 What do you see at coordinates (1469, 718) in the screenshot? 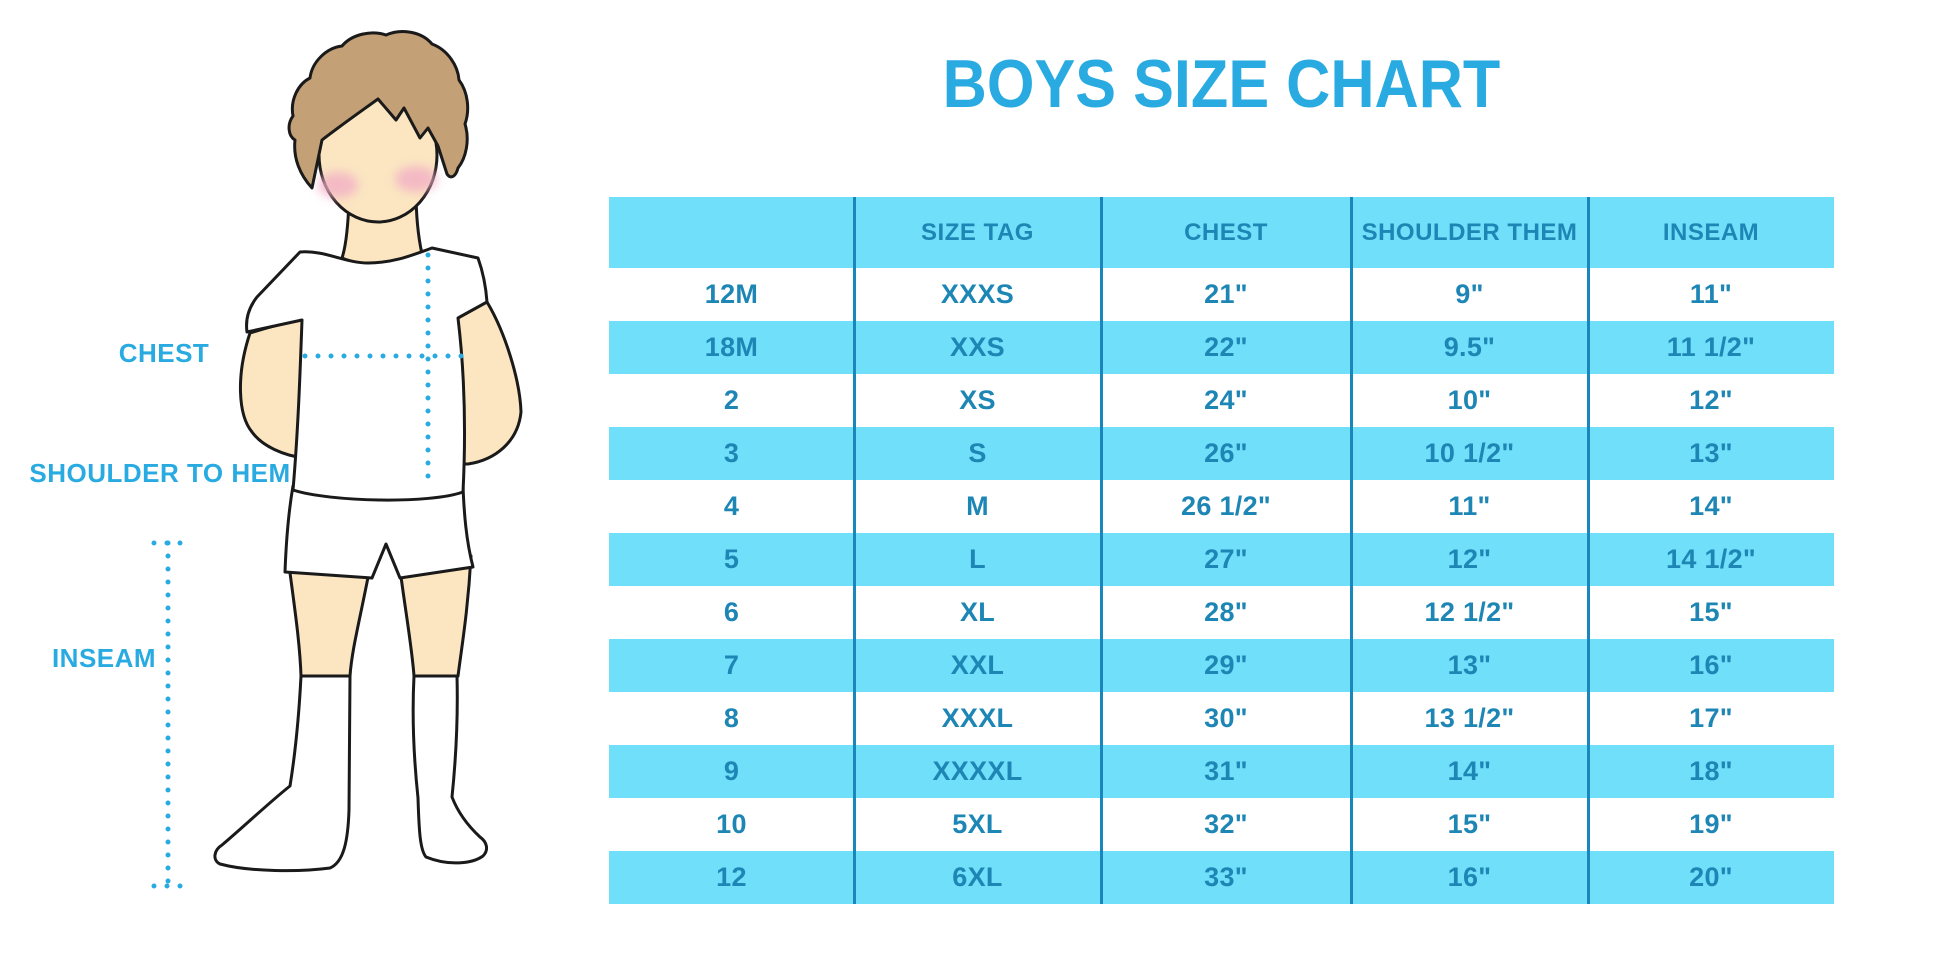
I see `table-cell: 13 1/2"` at bounding box center [1469, 718].